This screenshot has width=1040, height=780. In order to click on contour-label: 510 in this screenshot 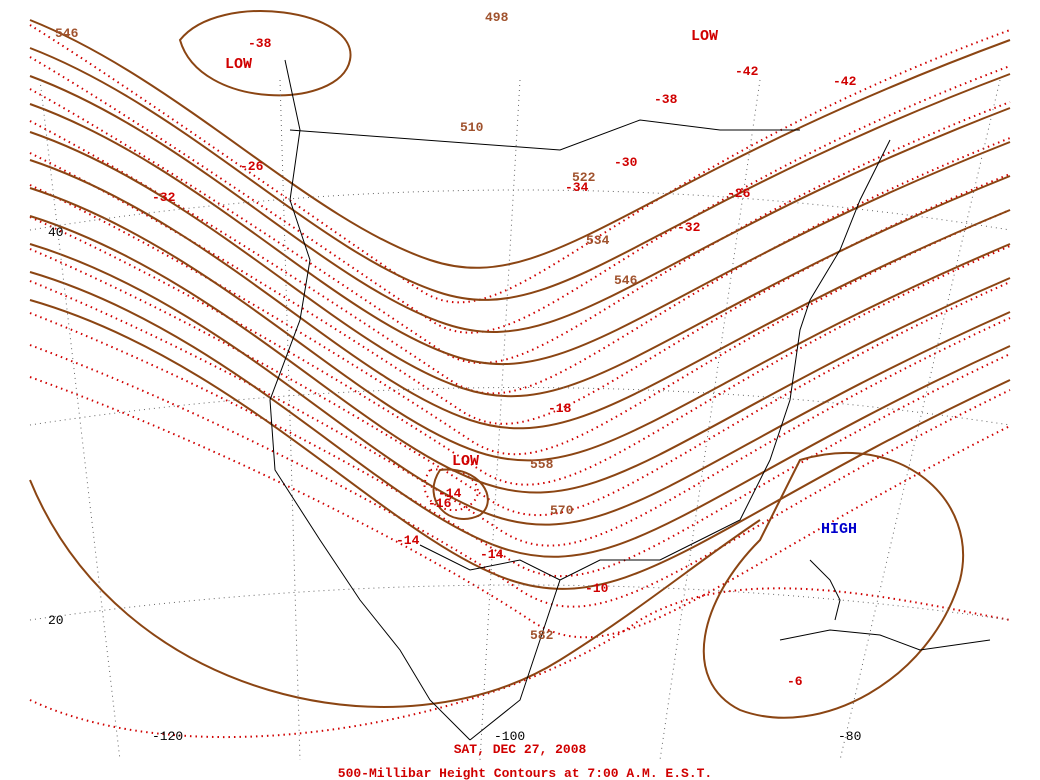, I will do `click(472, 127)`.